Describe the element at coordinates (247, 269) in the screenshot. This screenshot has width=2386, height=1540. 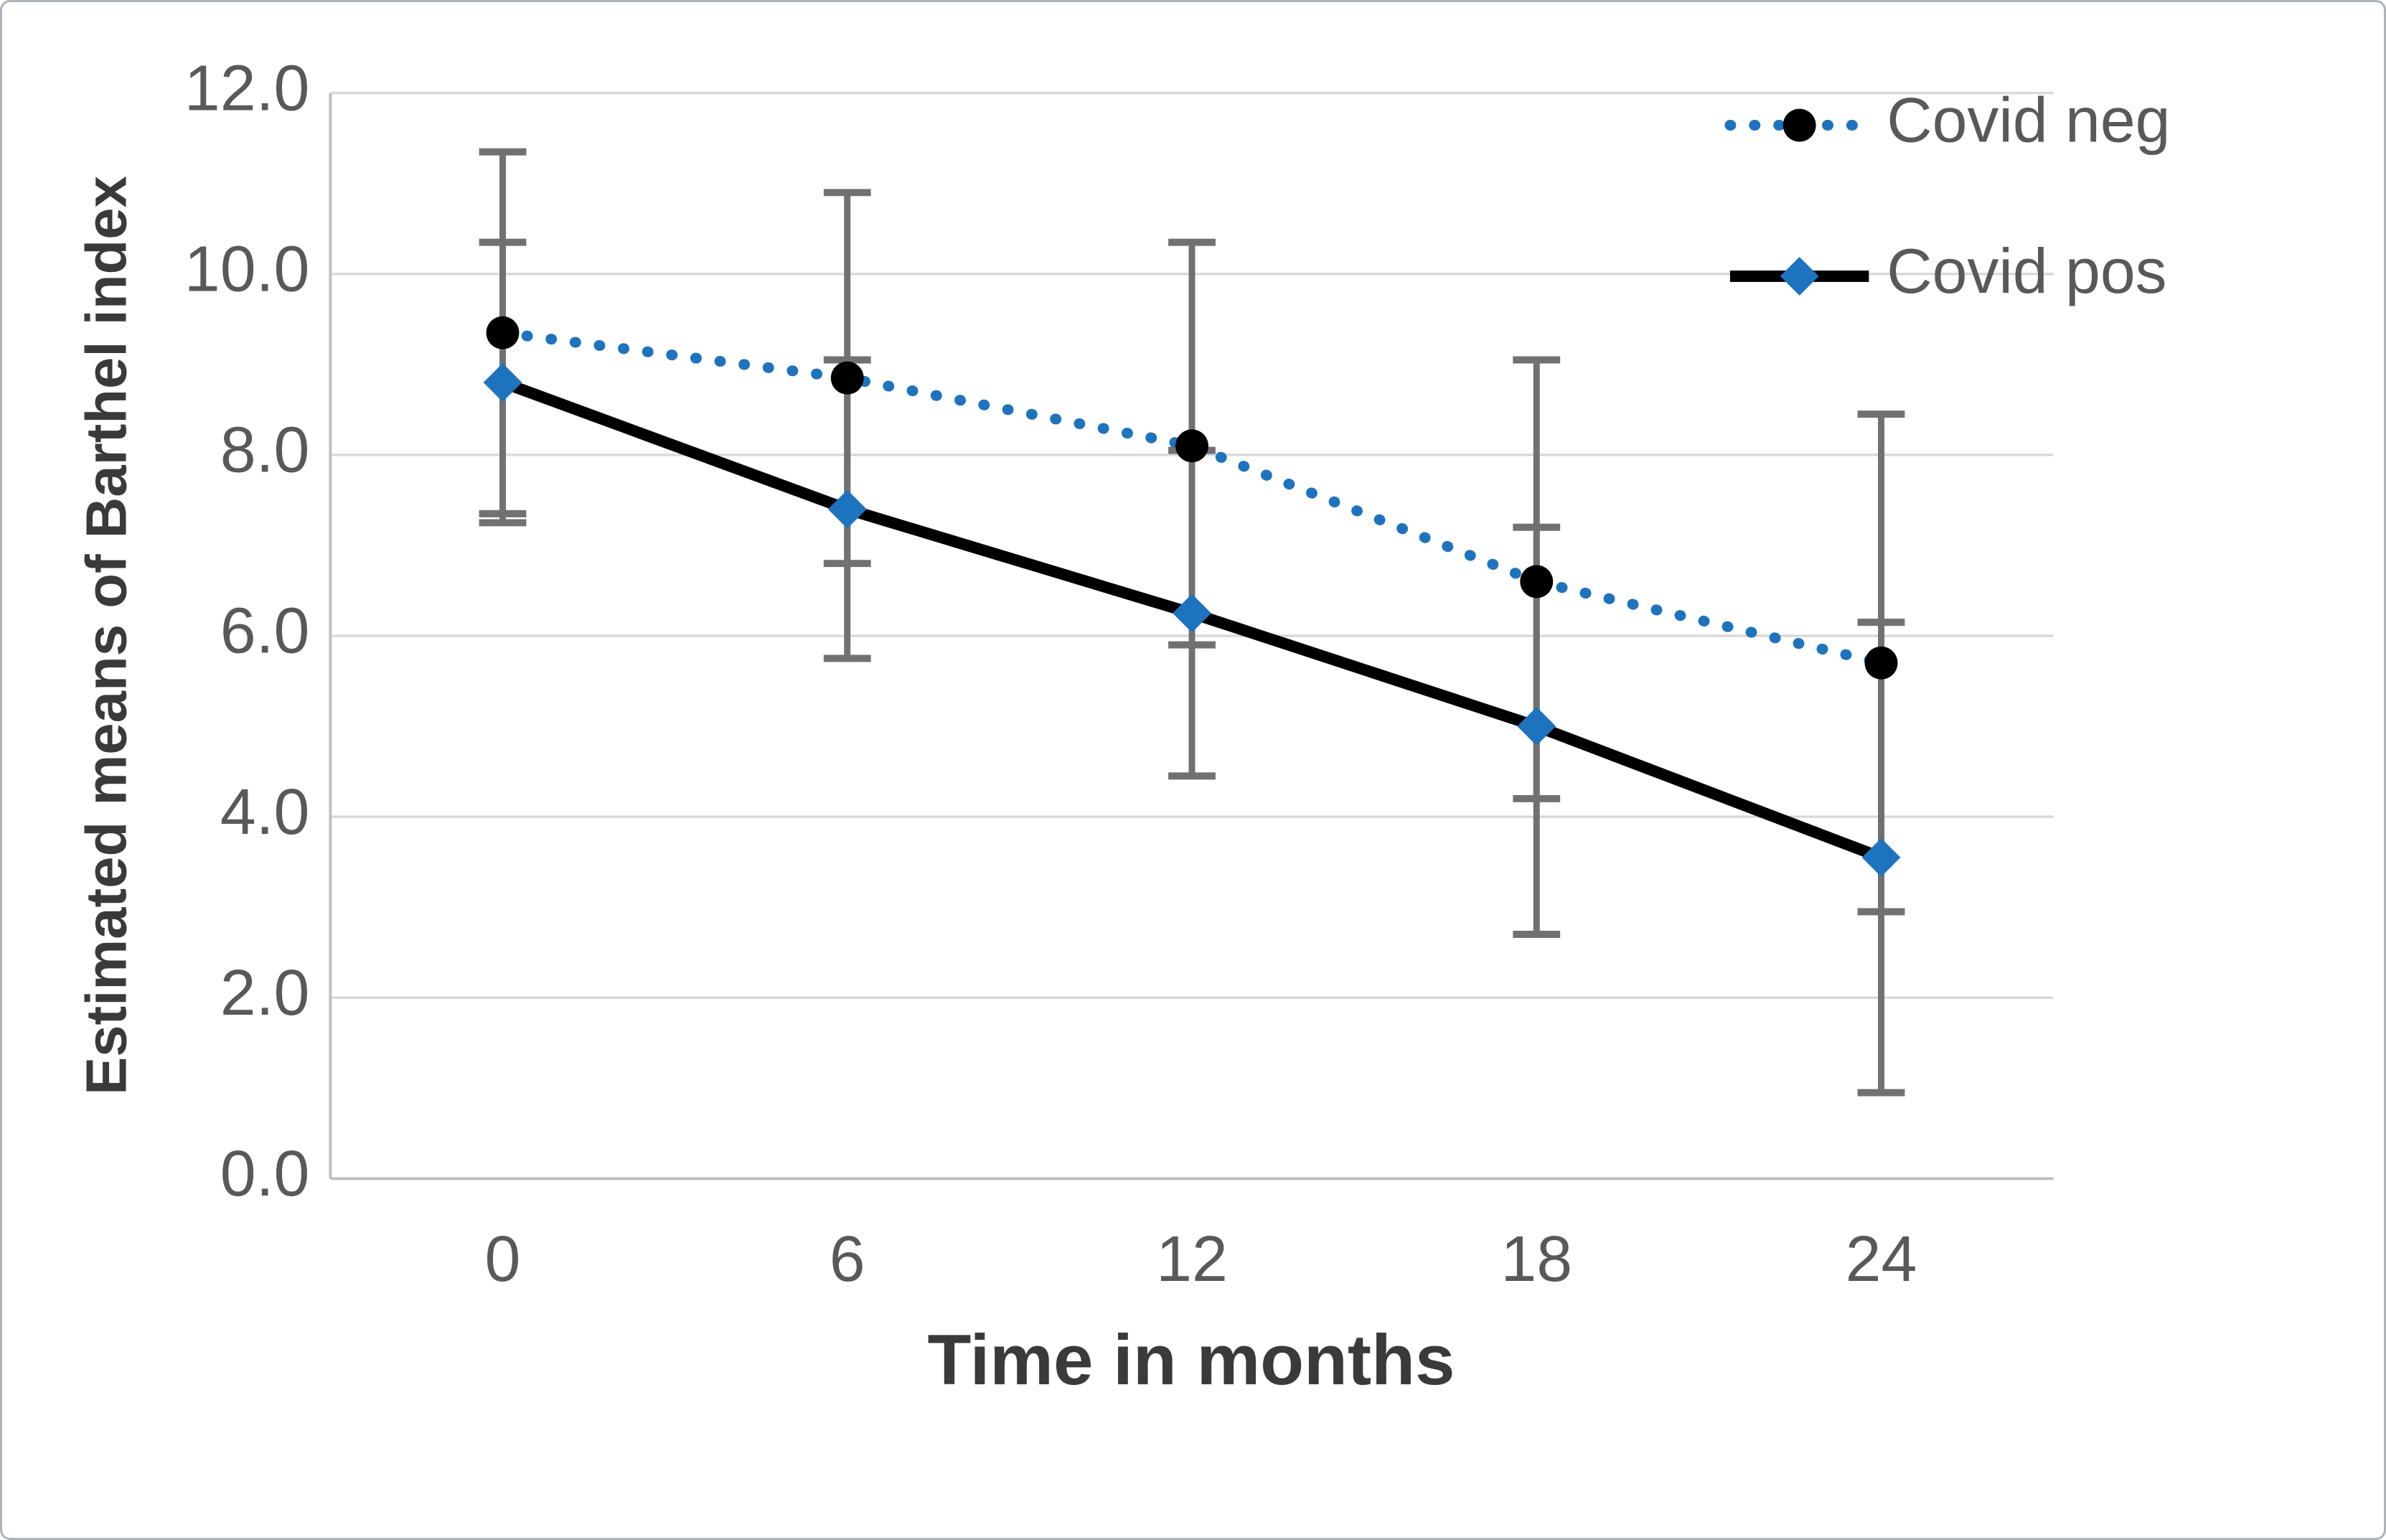
I see `y-tick-label: 10.0` at that location.